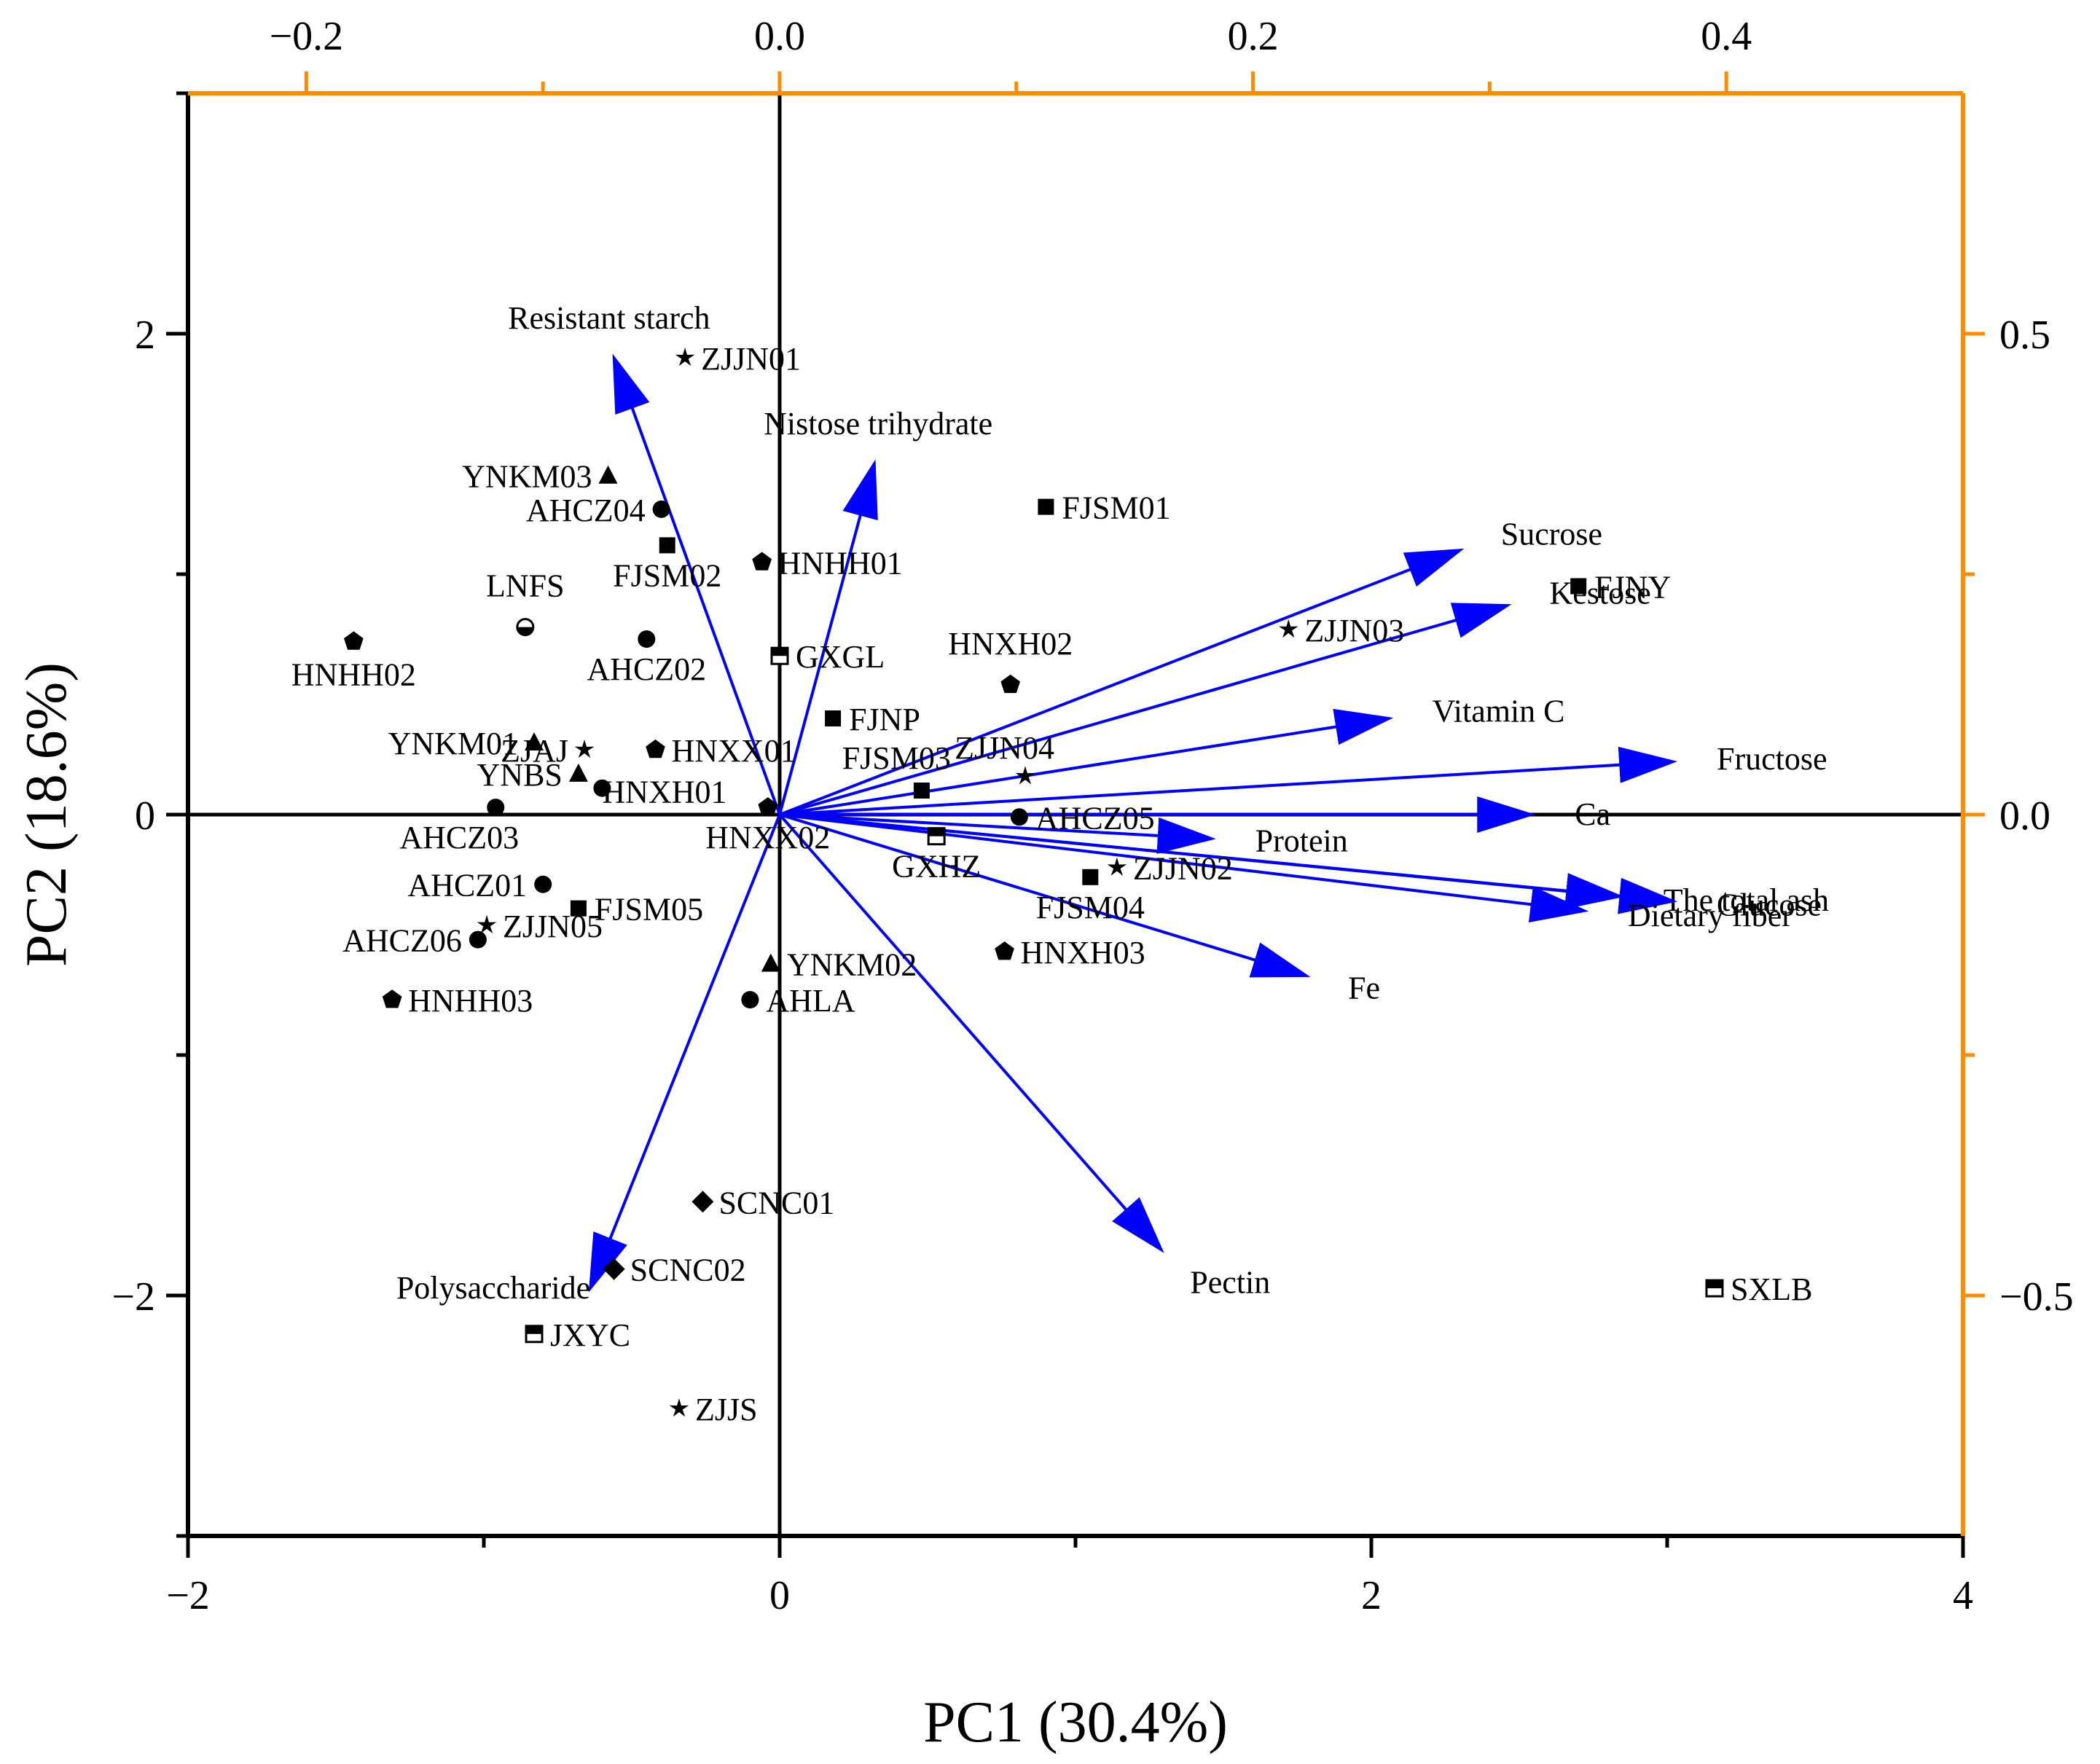  I want to click on data-point: AHCZ02, so click(647, 658).